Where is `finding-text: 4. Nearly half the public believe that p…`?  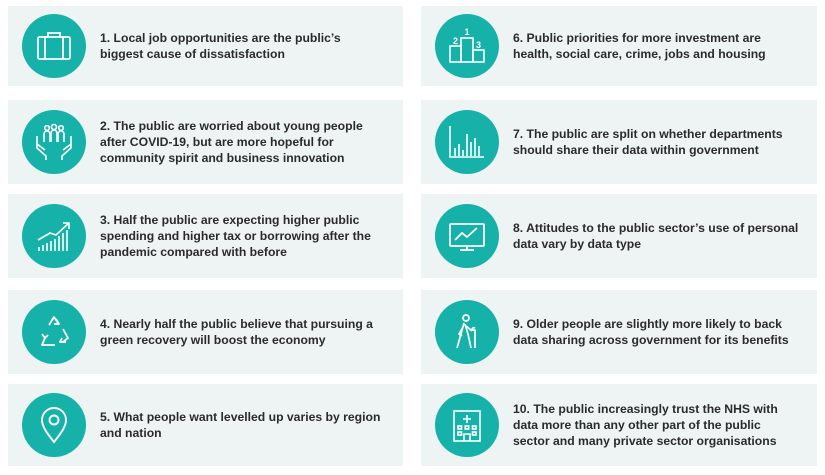 finding-text: 4. Nearly half the public believe that p… is located at coordinates (236, 332).